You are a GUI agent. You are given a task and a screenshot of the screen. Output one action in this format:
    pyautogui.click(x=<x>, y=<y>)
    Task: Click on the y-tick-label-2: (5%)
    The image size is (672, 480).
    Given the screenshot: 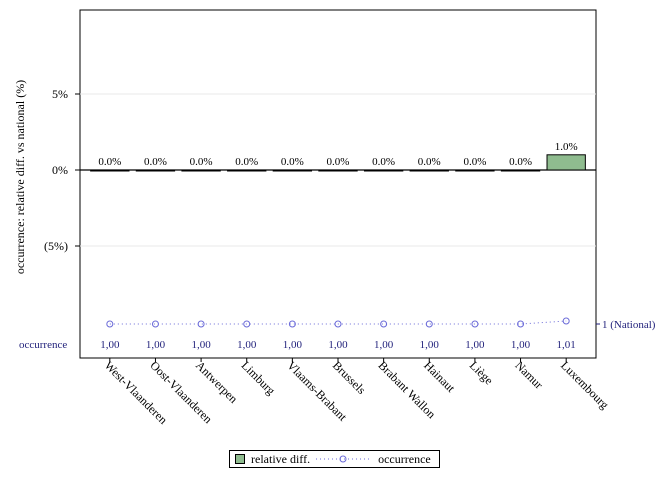 What is the action you would take?
    pyautogui.click(x=56, y=246)
    